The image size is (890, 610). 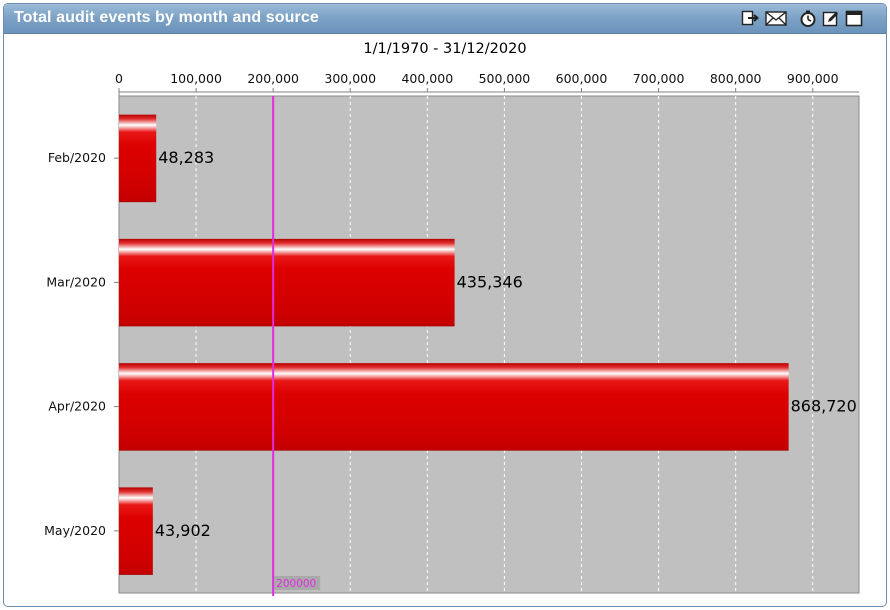 I want to click on reference-label-bg, so click(x=297, y=583).